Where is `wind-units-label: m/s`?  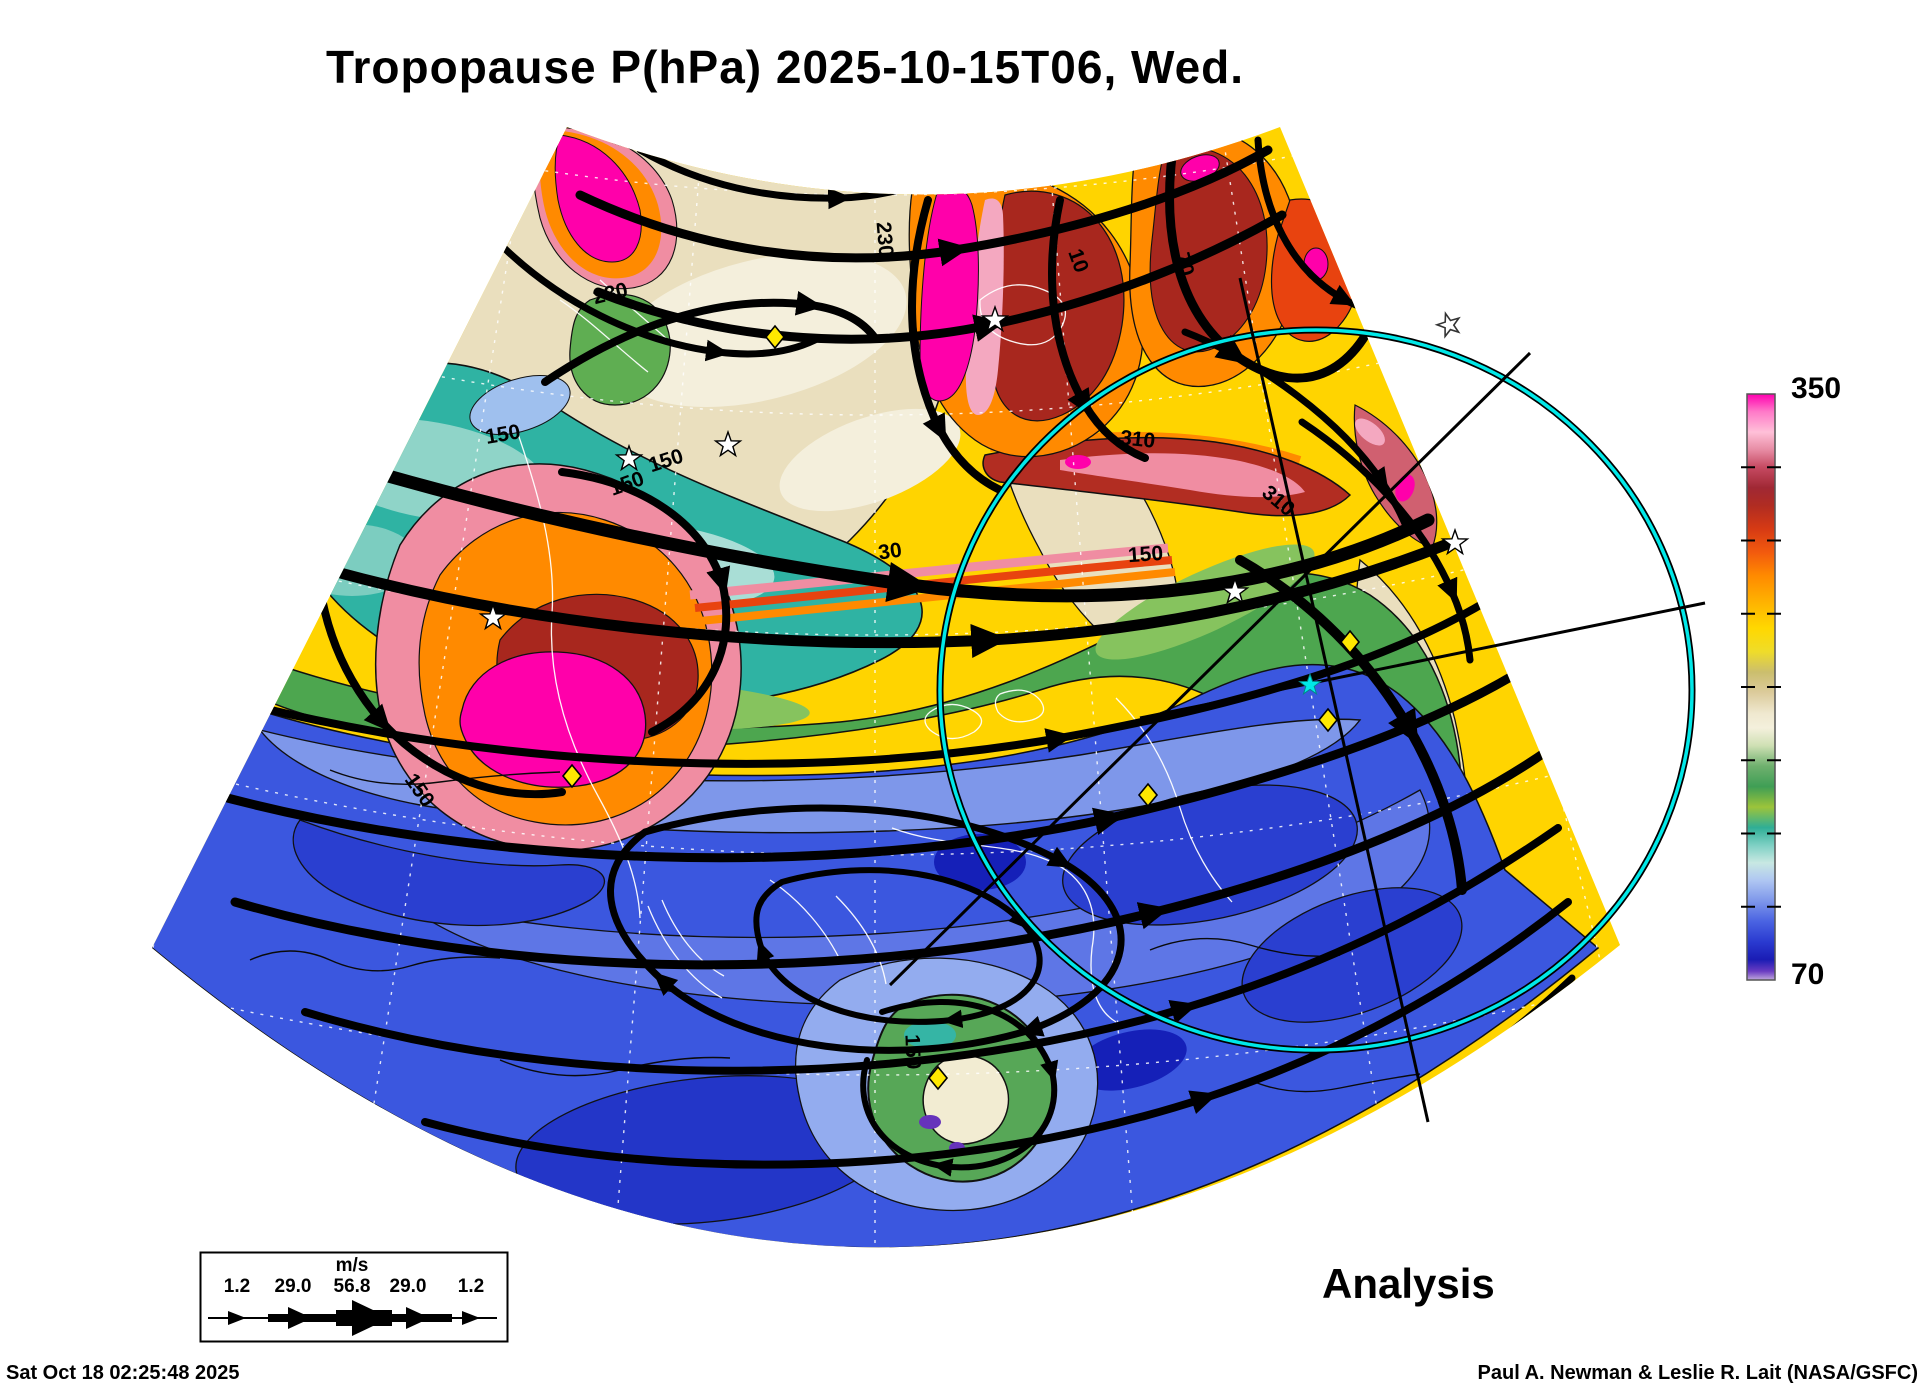
wind-units-label: m/s is located at coordinates (352, 1265).